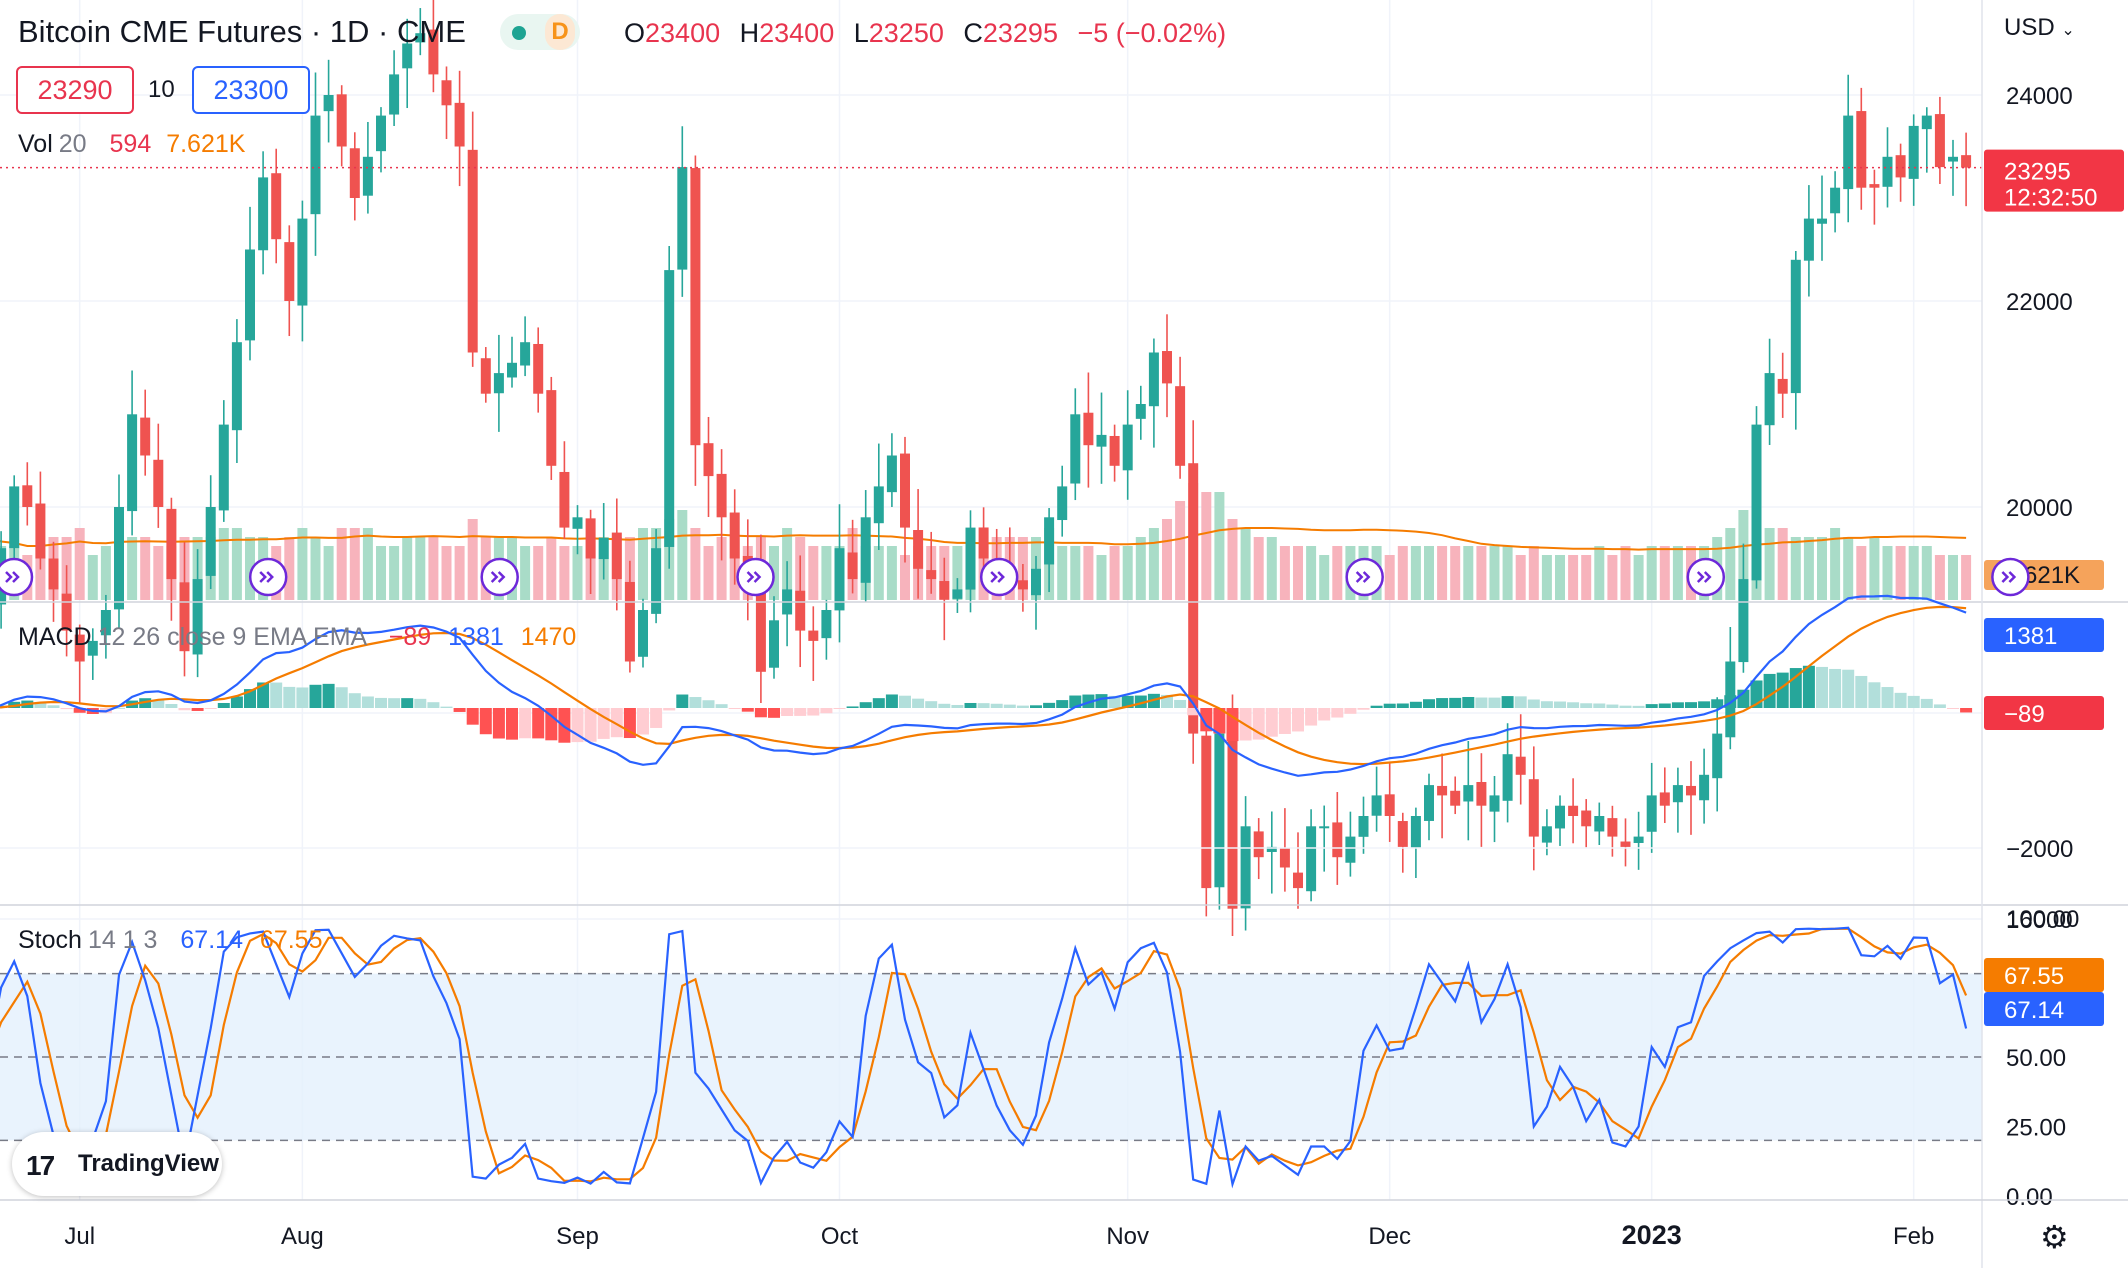  Describe the element at coordinates (251, 90) in the screenshot. I see `buy-price-button: 23300` at that location.